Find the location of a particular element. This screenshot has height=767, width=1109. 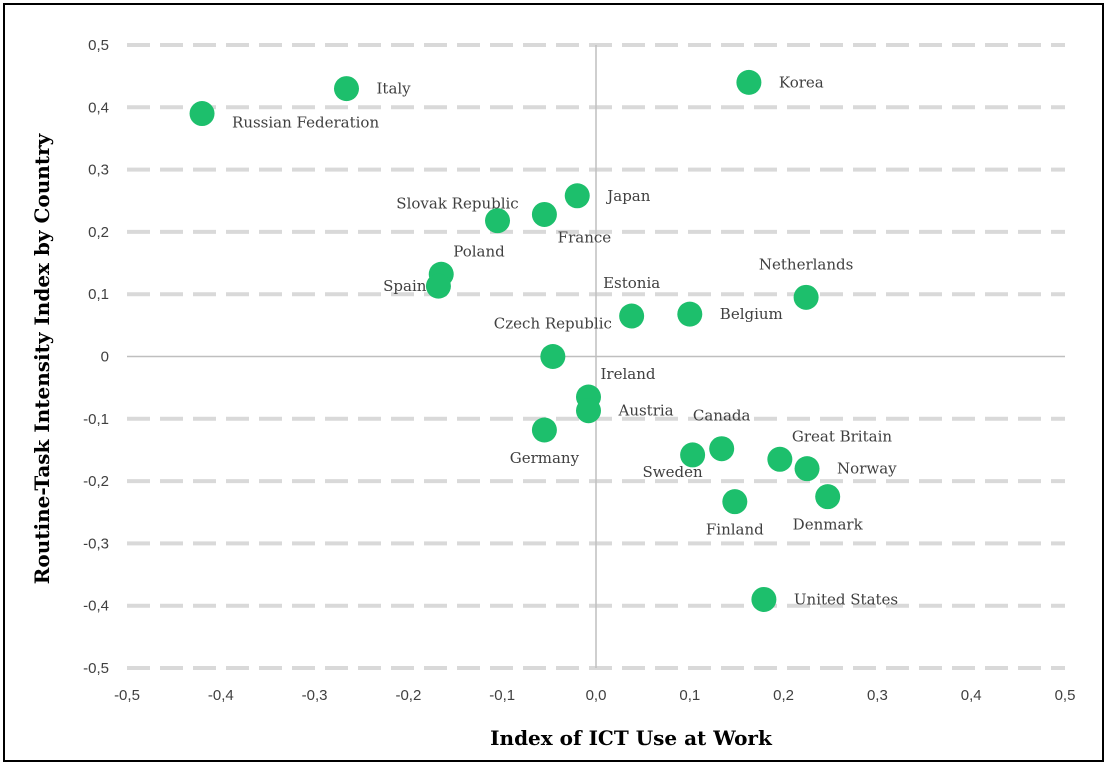

x-tick-label: -0,4 is located at coordinates (221, 695).